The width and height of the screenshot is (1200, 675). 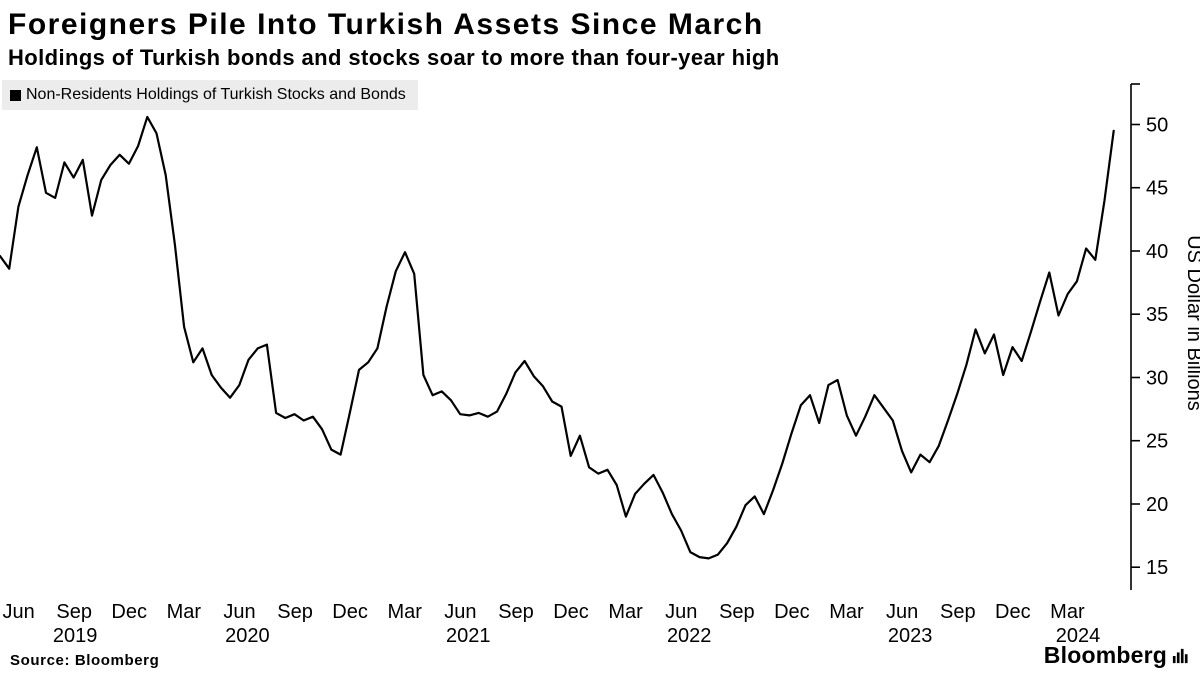 I want to click on y-tick-label: 20, so click(x=1157, y=505).